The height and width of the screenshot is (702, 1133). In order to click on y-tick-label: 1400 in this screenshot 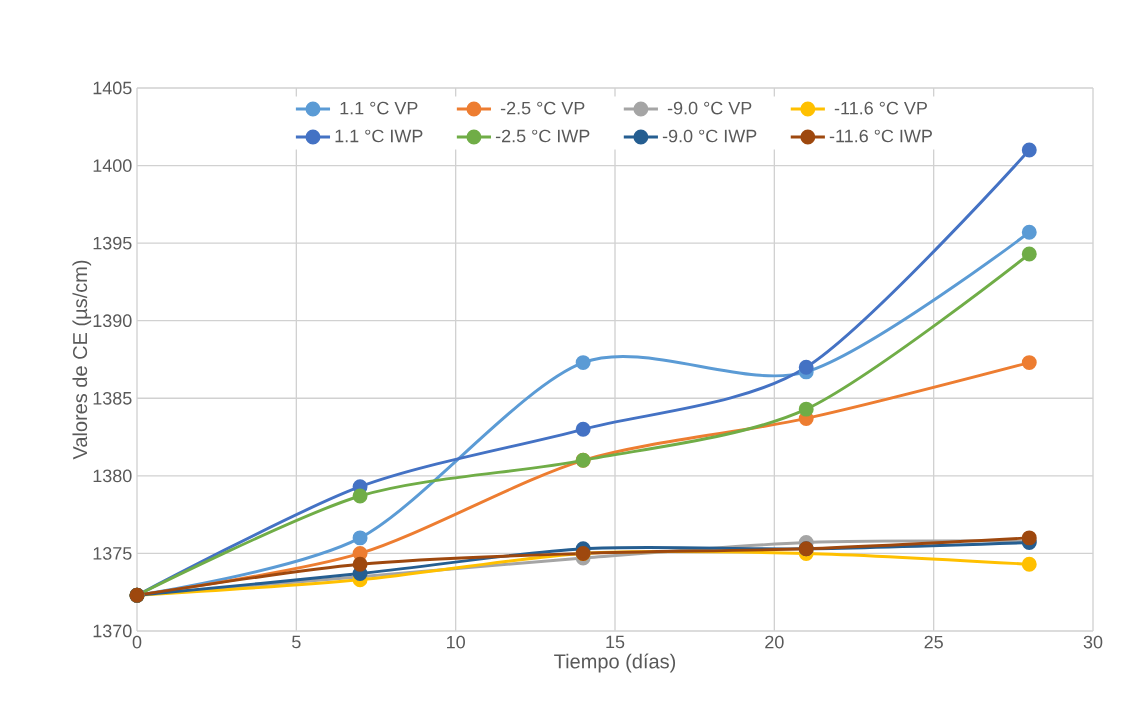, I will do `click(112, 165)`.